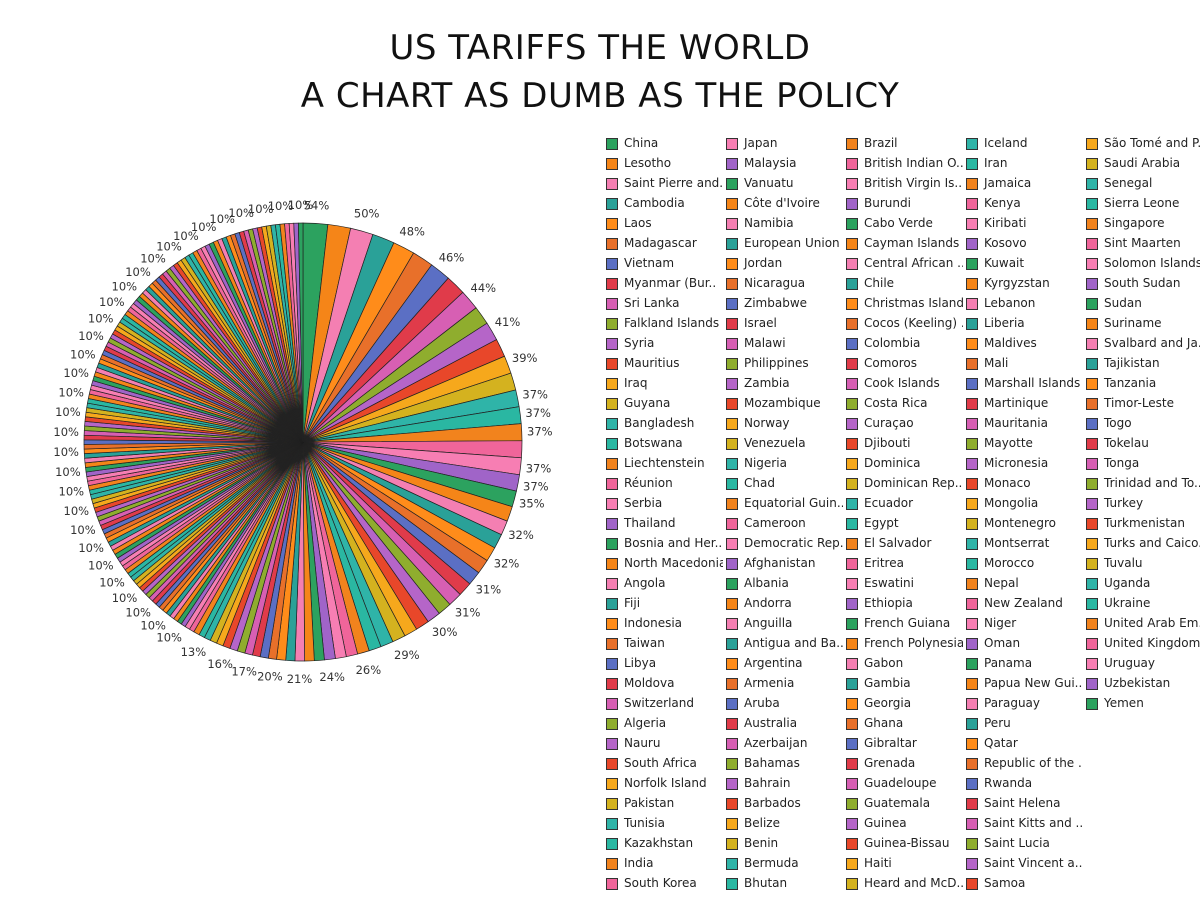 Image resolution: width=1200 pixels, height=900 pixels. What do you see at coordinates (784, 324) in the screenshot?
I see `legend-item: Israel` at bounding box center [784, 324].